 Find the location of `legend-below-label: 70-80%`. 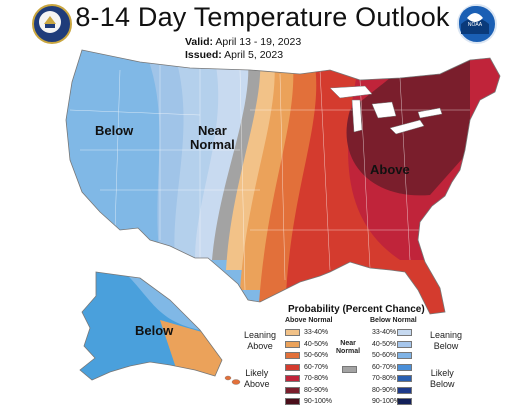

legend-below-label: 70-80% is located at coordinates (384, 378).